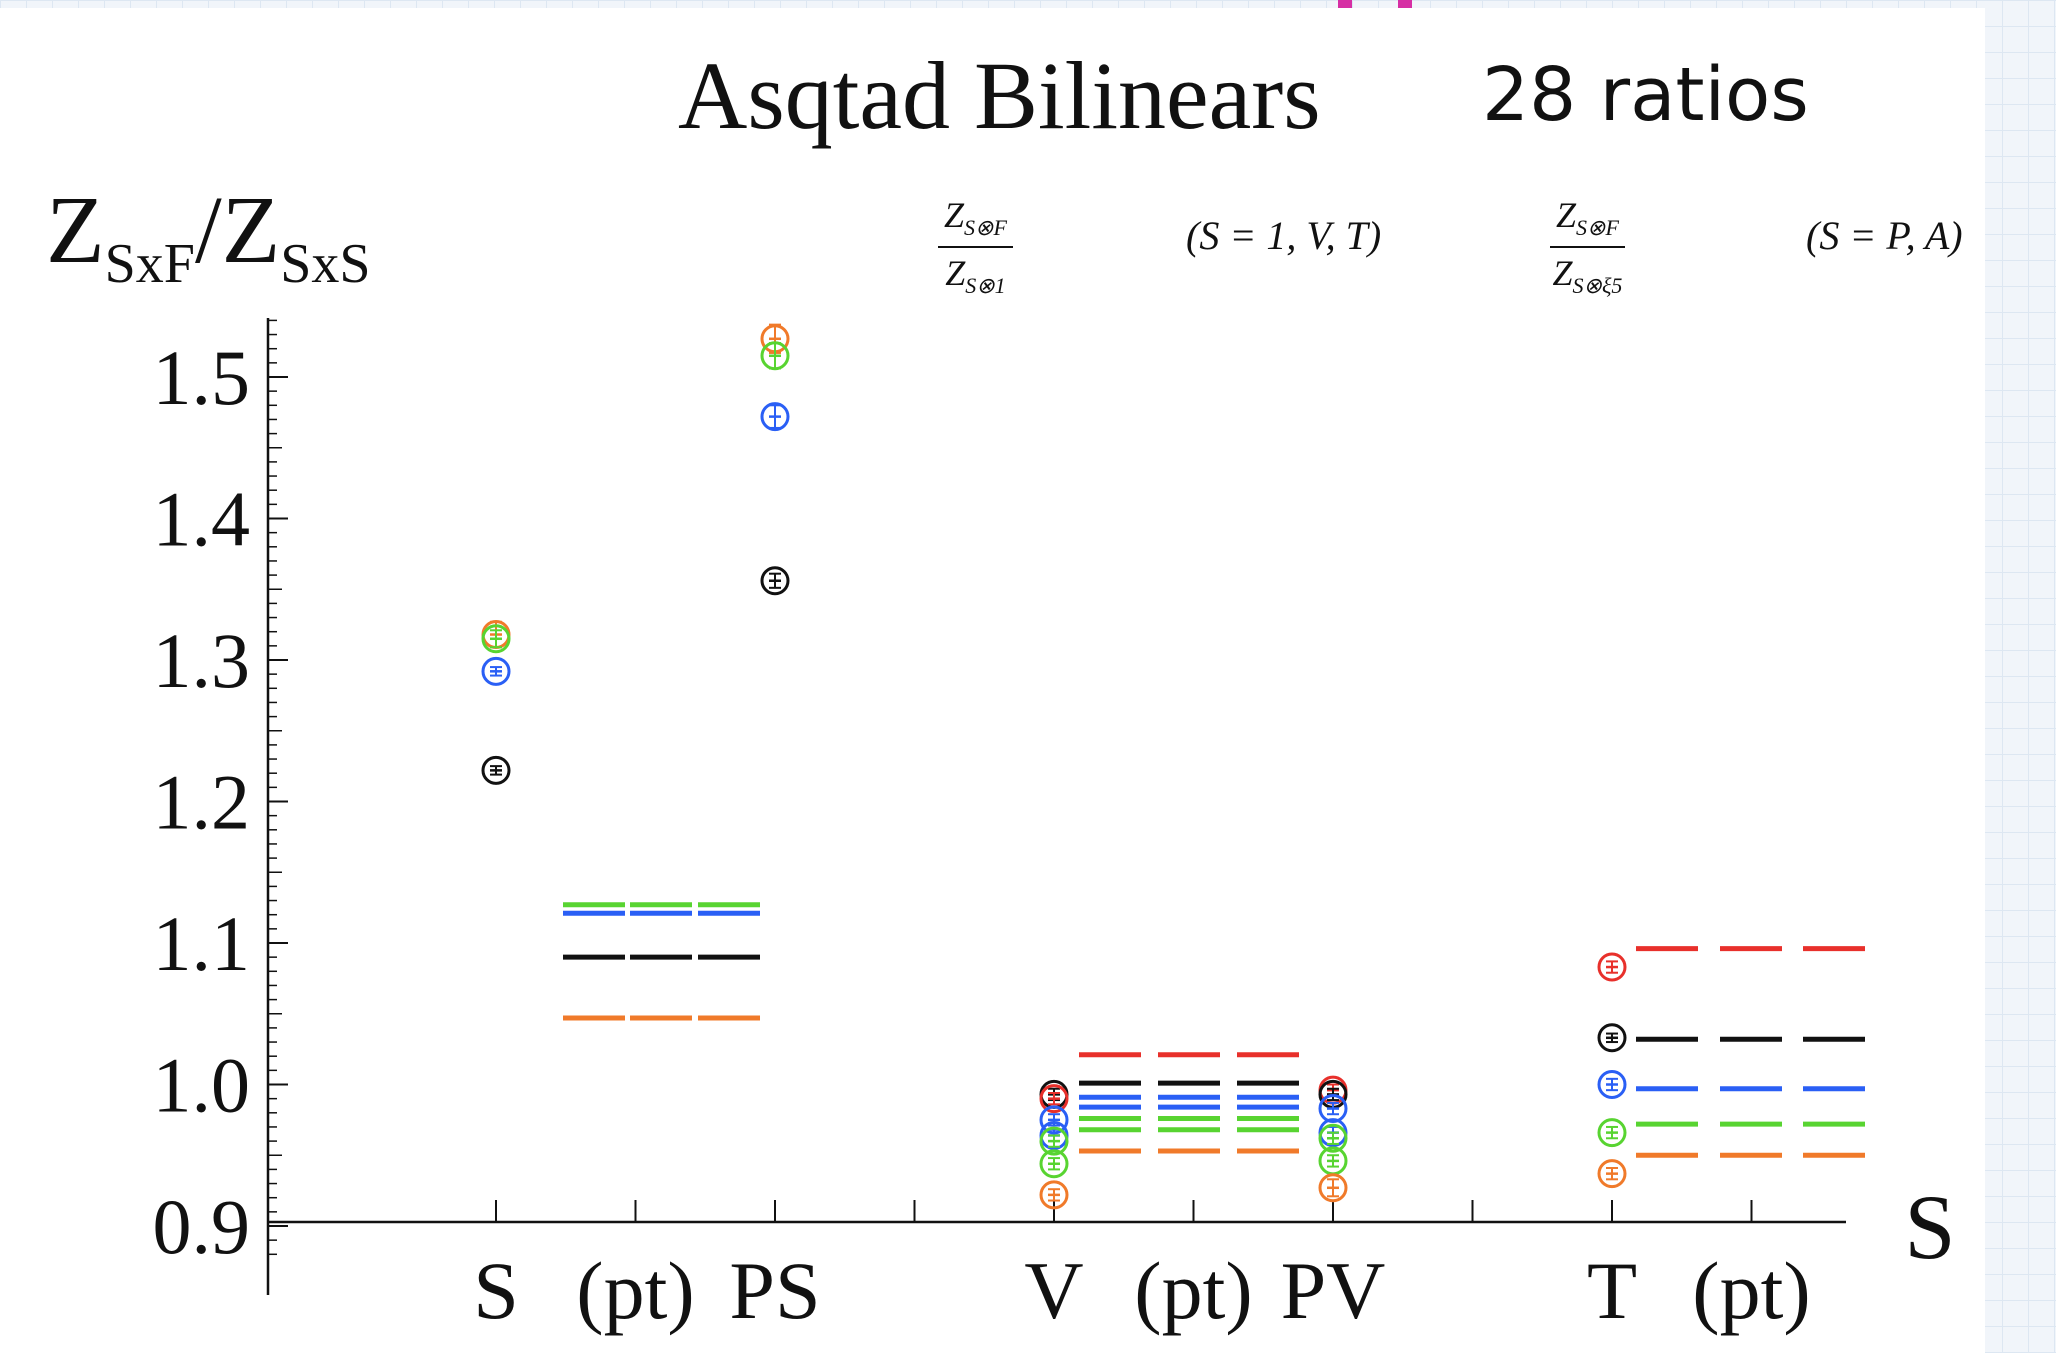 The width and height of the screenshot is (2056, 1353). What do you see at coordinates (1284, 235) in the screenshot?
I see `formula-1-condition: (S = 1, V, T)` at bounding box center [1284, 235].